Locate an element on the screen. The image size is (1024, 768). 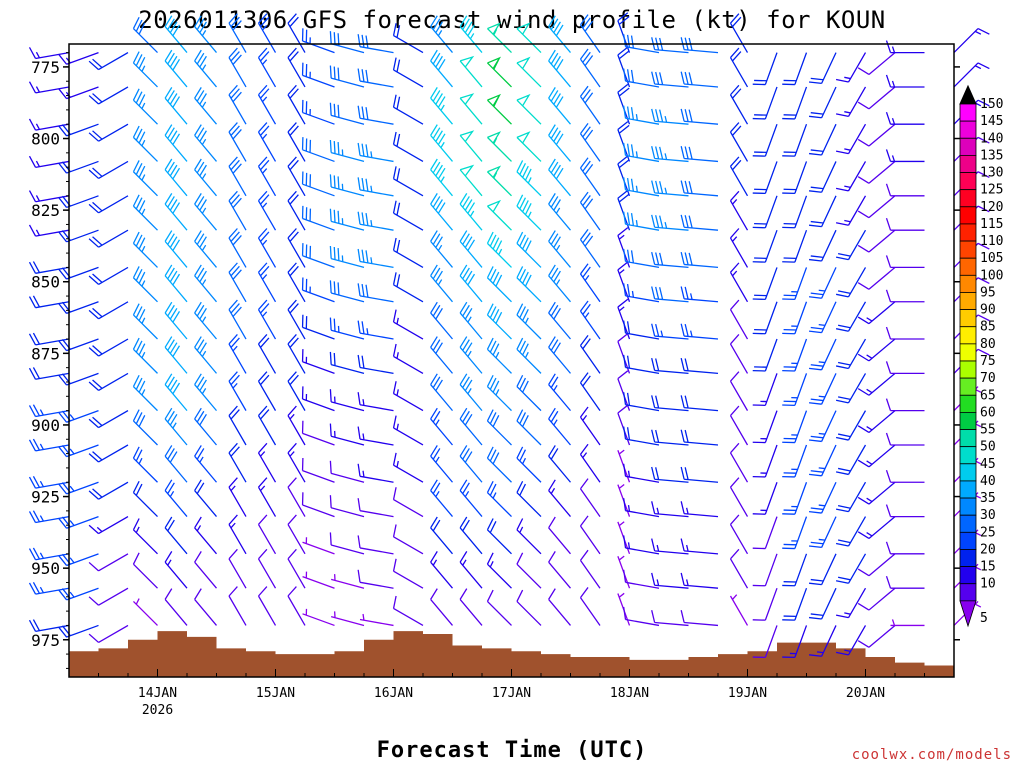
colorbar-top-arrow is located at coordinates (968, 94).